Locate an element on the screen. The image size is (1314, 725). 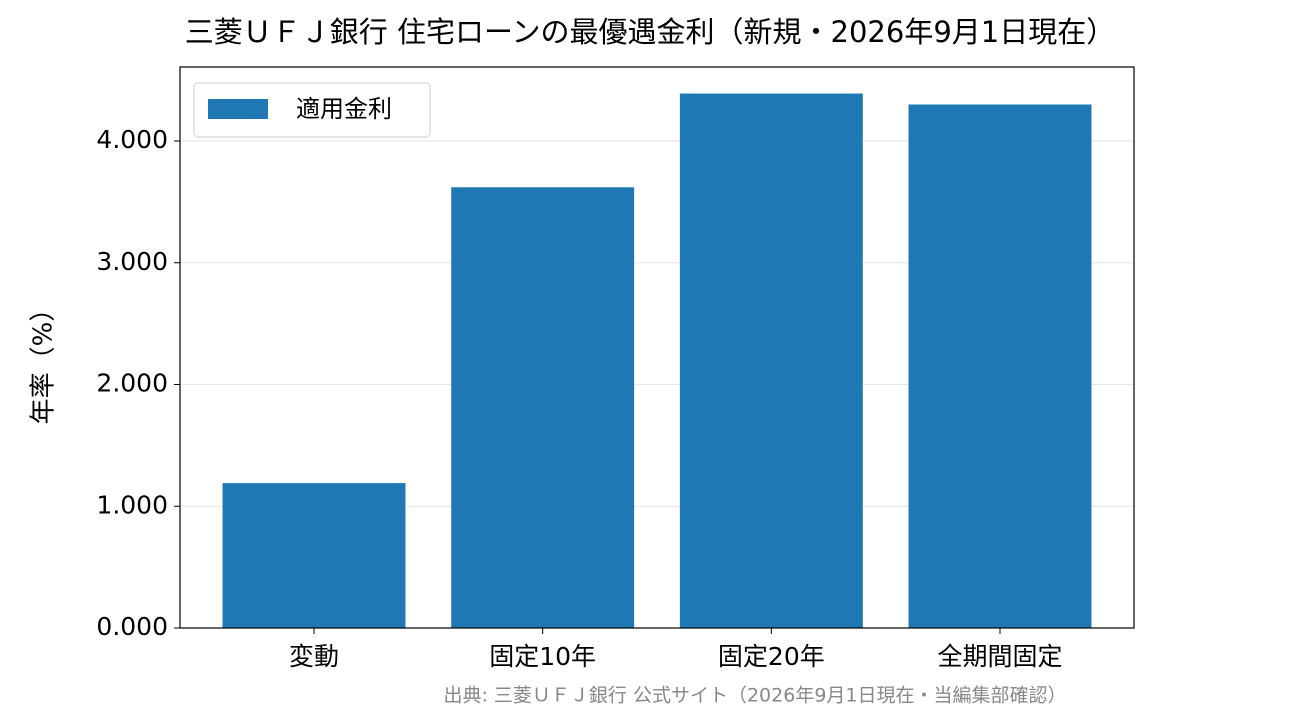
x-tick-label: 変動 is located at coordinates (314, 656).